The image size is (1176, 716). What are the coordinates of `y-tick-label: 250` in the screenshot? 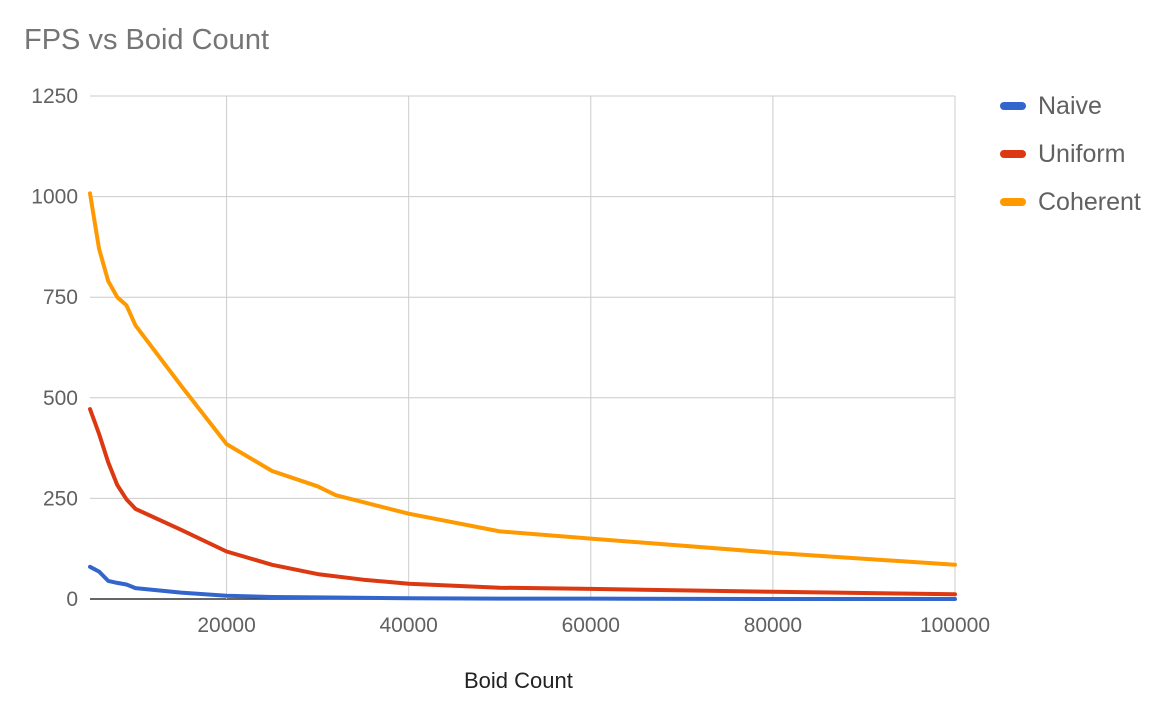 It's located at (60, 498).